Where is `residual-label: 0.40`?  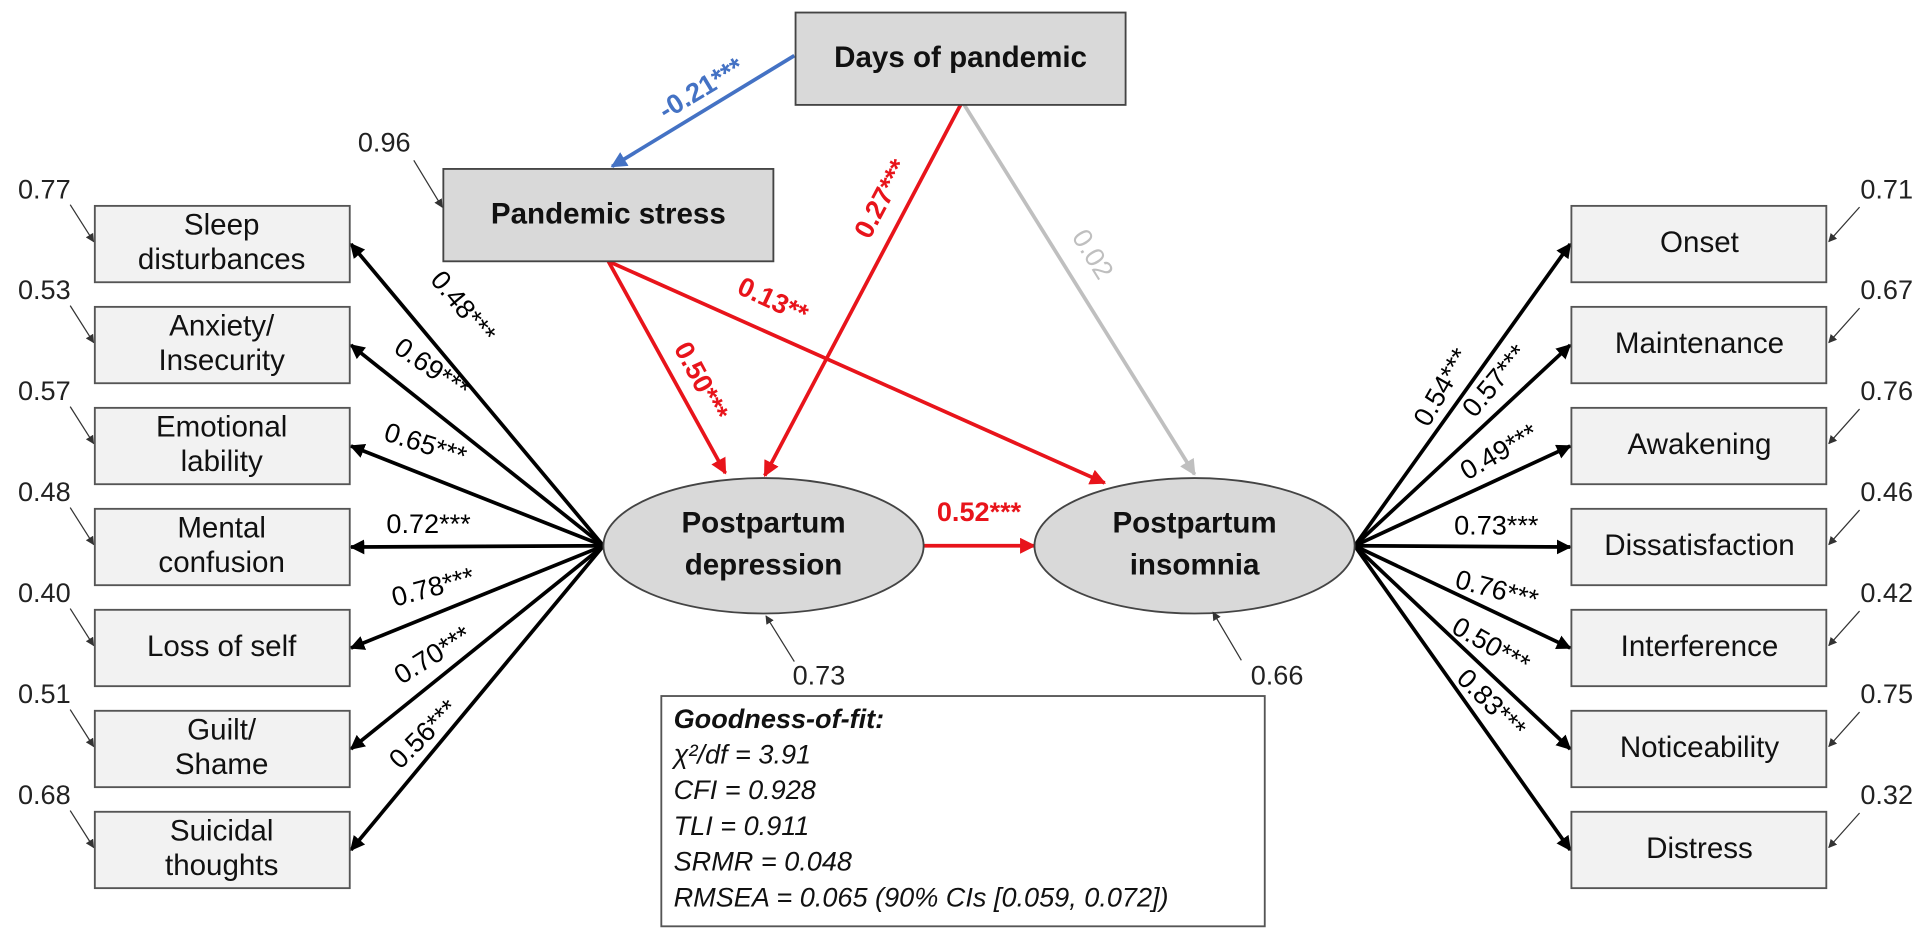
residual-label: 0.40 is located at coordinates (44, 592).